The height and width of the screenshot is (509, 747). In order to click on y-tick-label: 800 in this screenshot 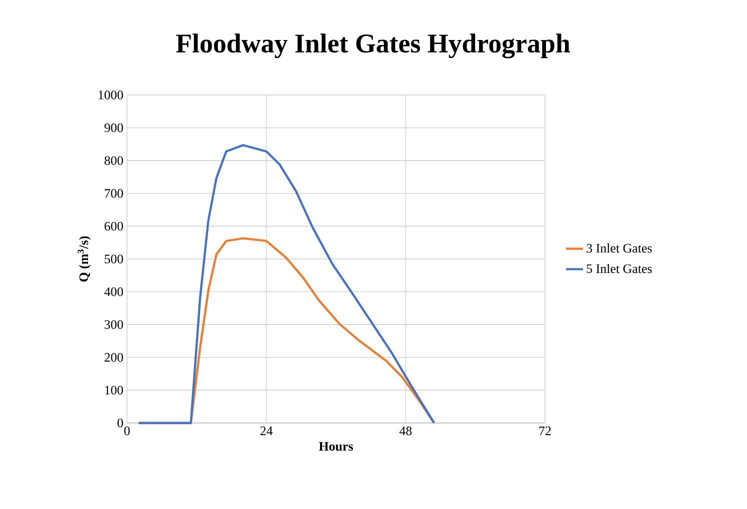, I will do `click(113, 160)`.